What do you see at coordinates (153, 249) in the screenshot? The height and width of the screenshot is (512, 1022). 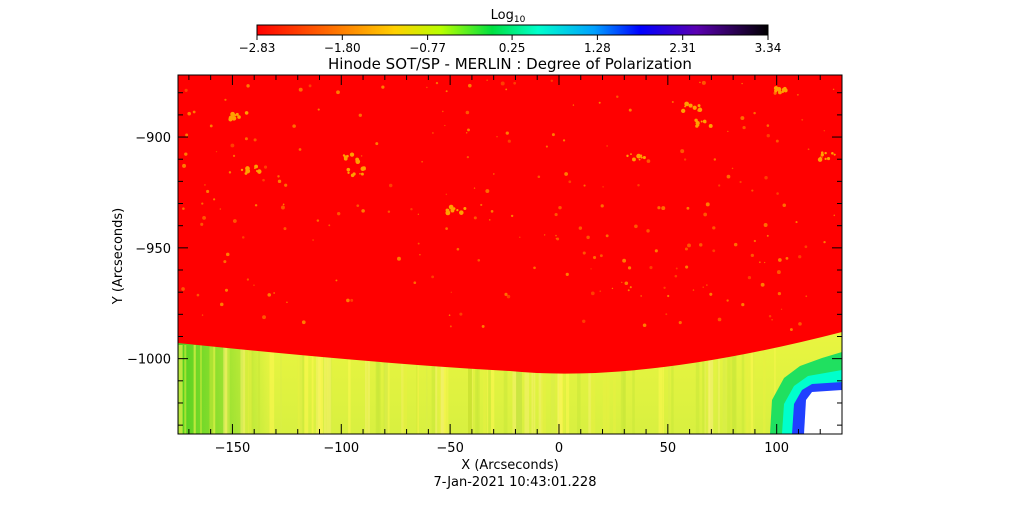 I see `y-tick-label: −950` at bounding box center [153, 249].